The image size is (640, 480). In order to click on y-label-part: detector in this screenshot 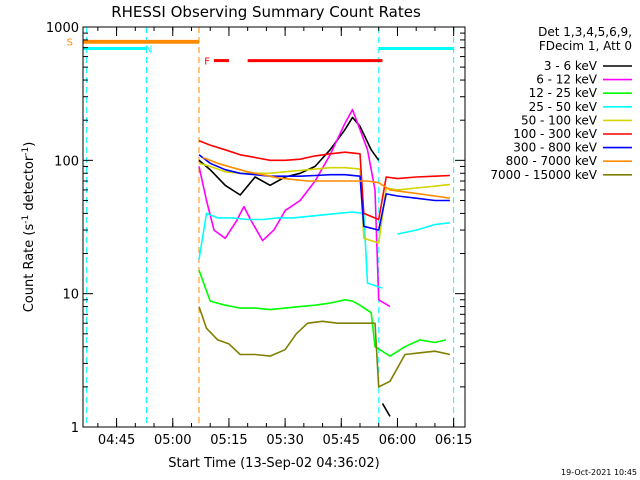, I will do `click(29, 185)`.